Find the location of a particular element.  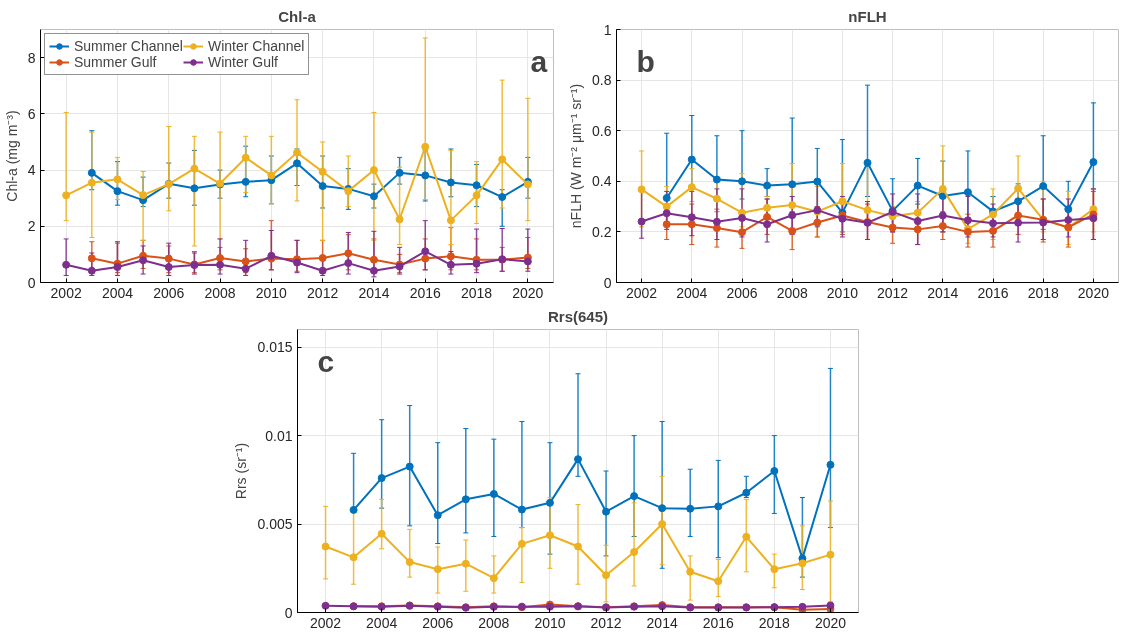

annotation: a is located at coordinates (539, 61).